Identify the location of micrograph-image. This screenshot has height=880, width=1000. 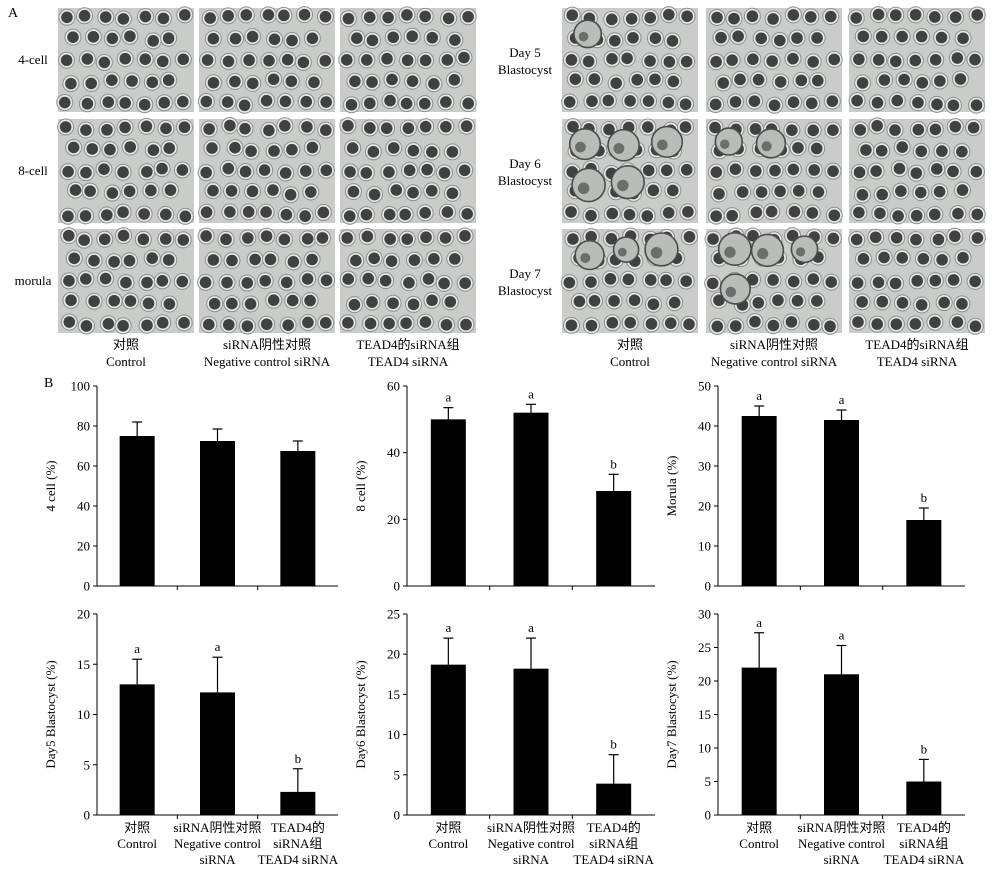
(125, 60).